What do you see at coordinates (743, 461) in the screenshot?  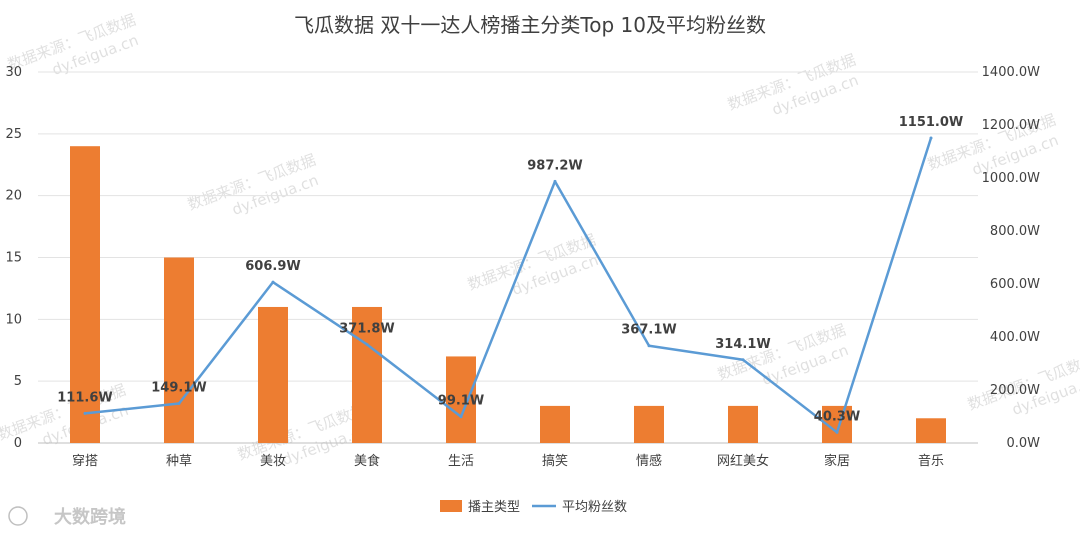 I see `category-label: 网红美女` at bounding box center [743, 461].